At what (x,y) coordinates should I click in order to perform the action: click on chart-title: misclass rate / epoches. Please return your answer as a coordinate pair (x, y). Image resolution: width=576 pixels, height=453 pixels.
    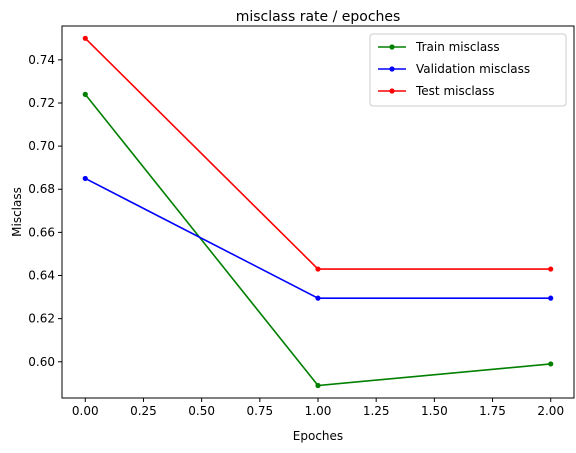
    Looking at the image, I should click on (318, 17).